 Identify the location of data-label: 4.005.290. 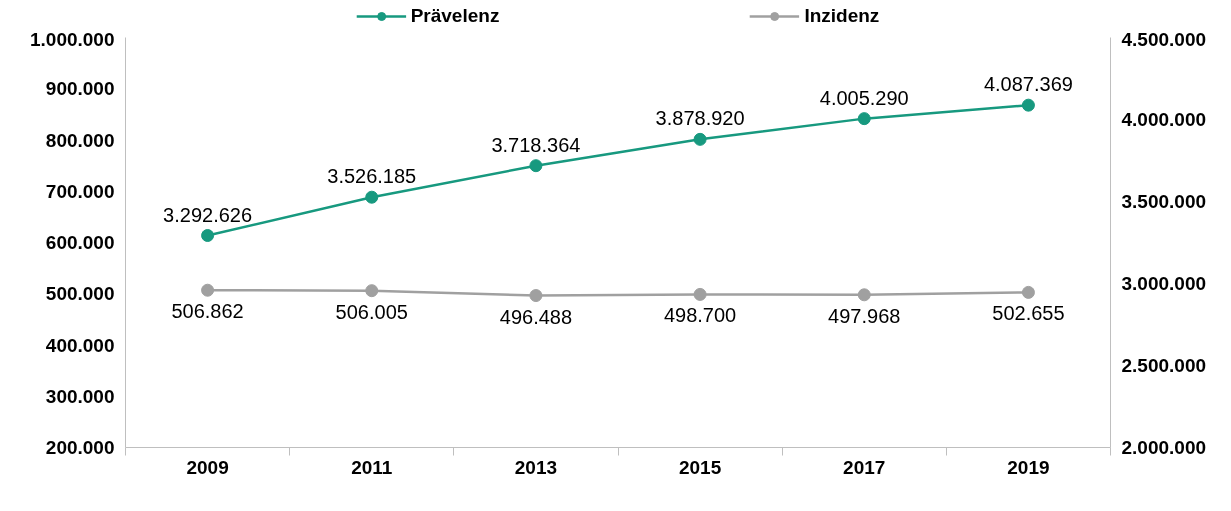
(864, 97).